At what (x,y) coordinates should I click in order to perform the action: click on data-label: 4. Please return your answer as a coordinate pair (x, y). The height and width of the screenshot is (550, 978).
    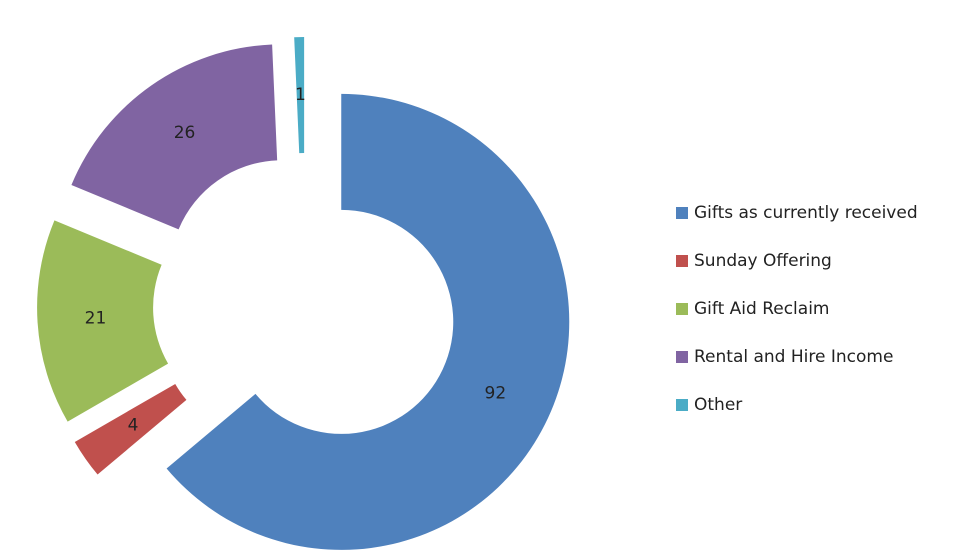
    Looking at the image, I should click on (133, 425).